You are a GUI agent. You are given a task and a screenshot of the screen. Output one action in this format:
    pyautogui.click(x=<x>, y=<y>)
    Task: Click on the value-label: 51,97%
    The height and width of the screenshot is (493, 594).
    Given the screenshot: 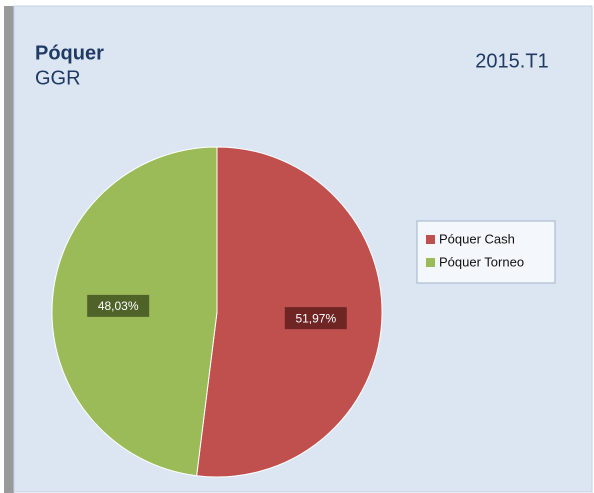 What is the action you would take?
    pyautogui.click(x=315, y=318)
    